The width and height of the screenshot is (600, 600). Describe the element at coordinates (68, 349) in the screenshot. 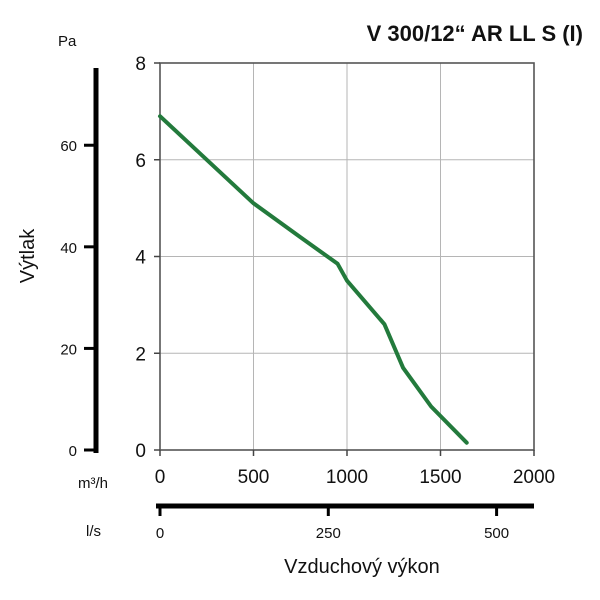

I see `left-tick-label: 20` at that location.